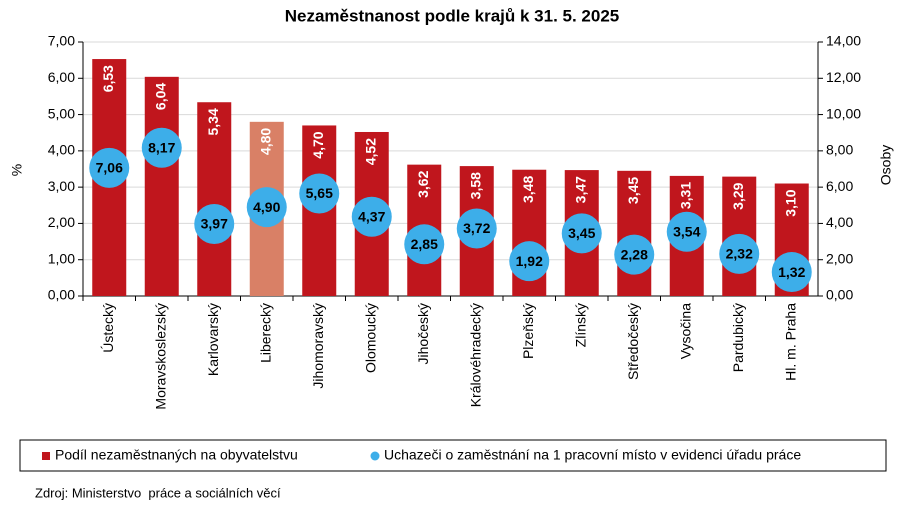 This screenshot has width=905, height=516. What do you see at coordinates (886, 165) in the screenshot?
I see `y2-axis-title: Osoby` at bounding box center [886, 165].